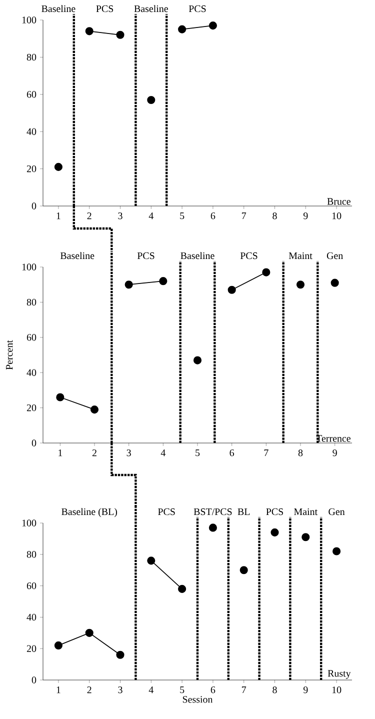 This screenshot has height=719, width=375. I want to click on x-axis-title: Session, so click(197, 699).